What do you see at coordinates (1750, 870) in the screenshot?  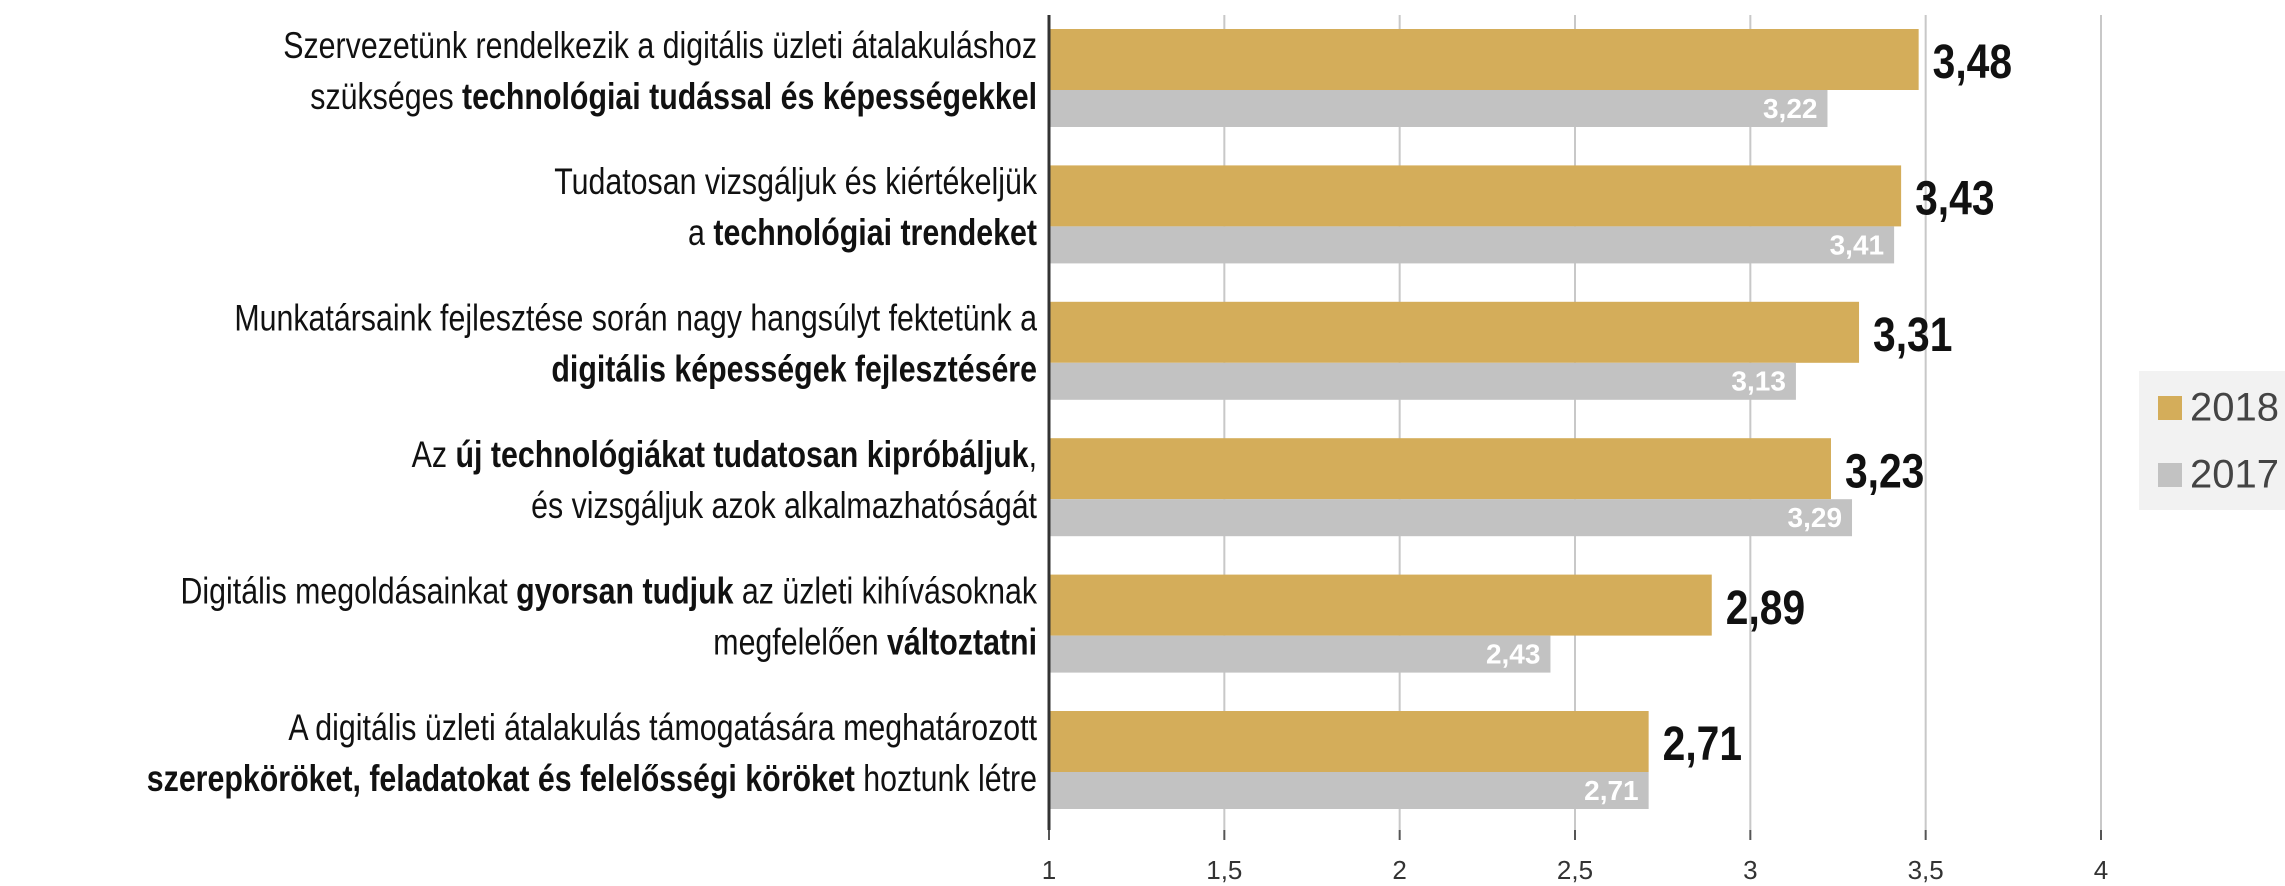 I see `x-tick-label: 3` at bounding box center [1750, 870].